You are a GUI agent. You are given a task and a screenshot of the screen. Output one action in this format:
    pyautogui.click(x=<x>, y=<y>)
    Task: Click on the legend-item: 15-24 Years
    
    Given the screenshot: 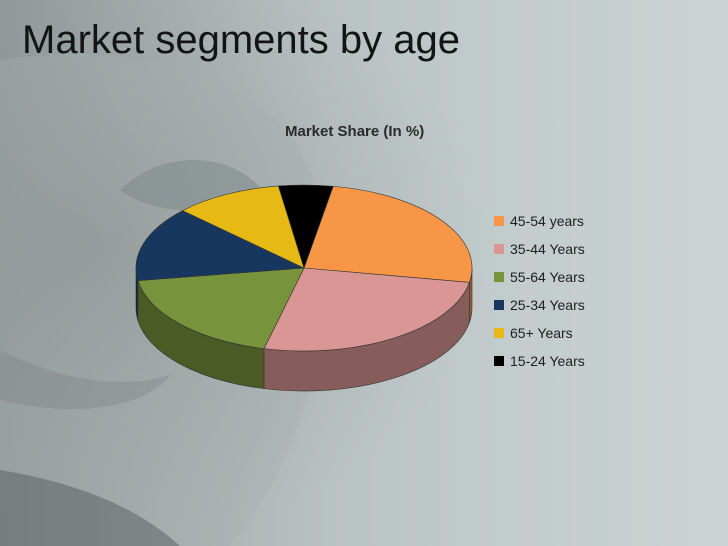 What is the action you would take?
    pyautogui.click(x=539, y=361)
    